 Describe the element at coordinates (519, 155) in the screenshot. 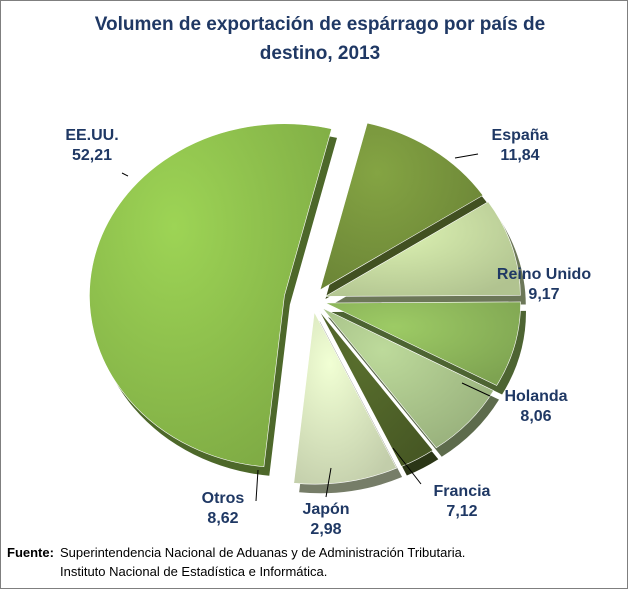

I see `slice-value-label: 11,84` at that location.